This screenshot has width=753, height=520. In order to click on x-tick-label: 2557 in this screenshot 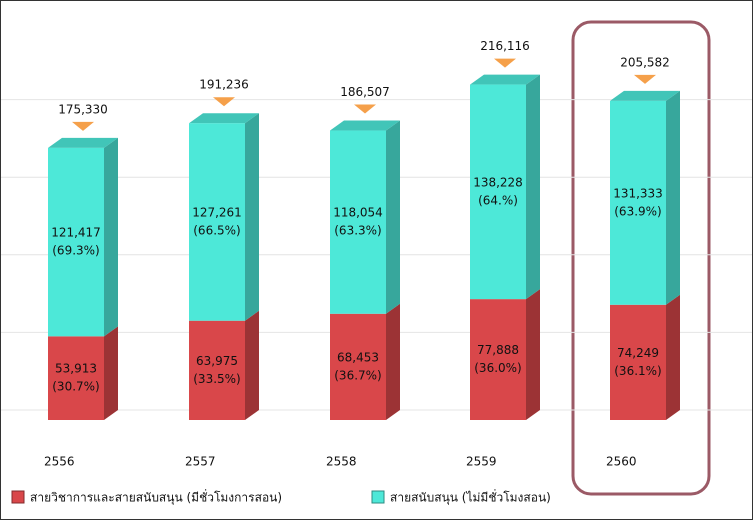, I will do `click(200, 462)`.